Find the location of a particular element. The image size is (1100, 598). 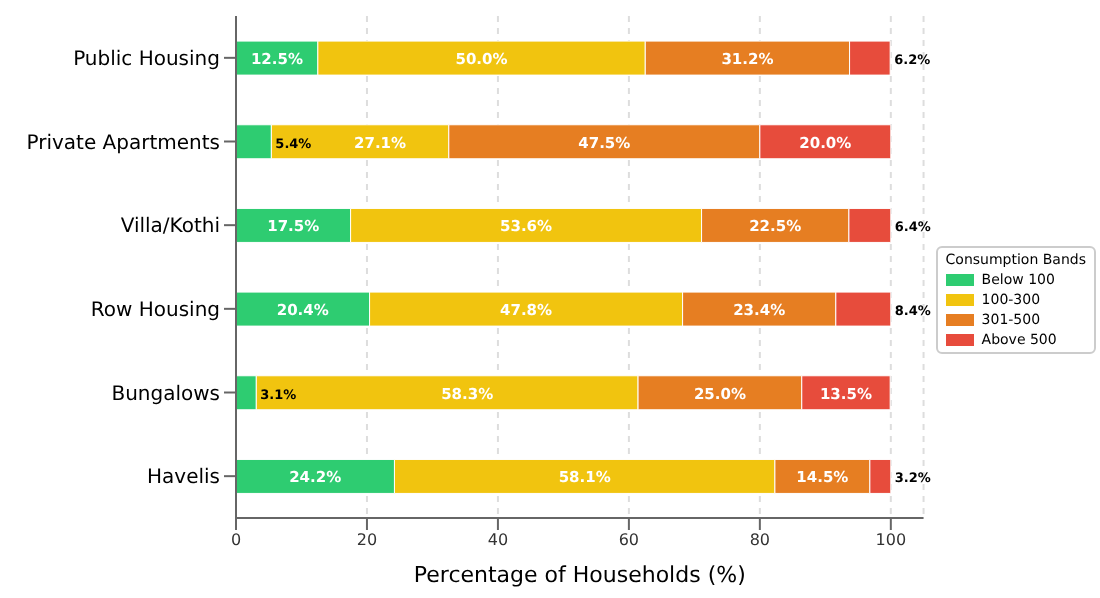

x-axis-title: Percentage of Households (%) is located at coordinates (579, 575).